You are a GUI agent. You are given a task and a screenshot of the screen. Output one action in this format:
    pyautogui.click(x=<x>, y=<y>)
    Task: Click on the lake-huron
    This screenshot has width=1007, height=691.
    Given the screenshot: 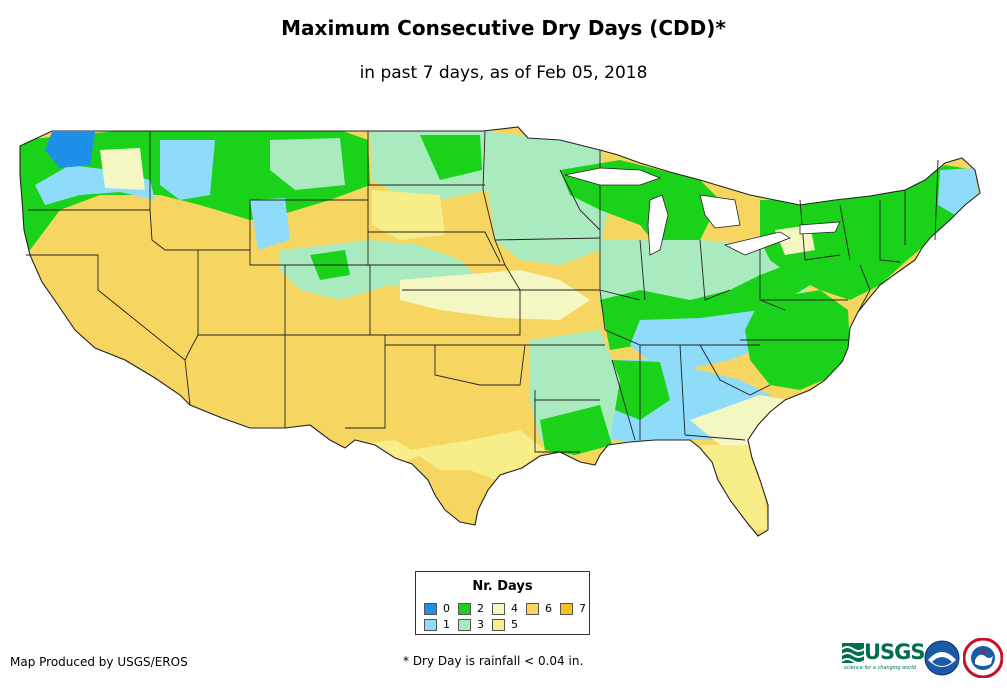 What is the action you would take?
    pyautogui.click(x=720, y=211)
    